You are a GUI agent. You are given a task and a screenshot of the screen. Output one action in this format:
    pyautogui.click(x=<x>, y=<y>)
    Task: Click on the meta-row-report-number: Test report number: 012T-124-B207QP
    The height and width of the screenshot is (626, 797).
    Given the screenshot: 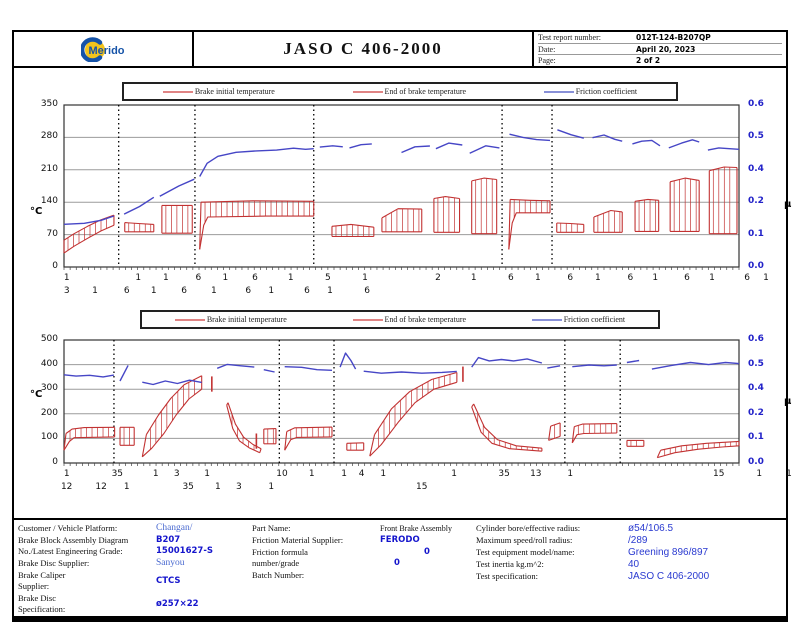 What is the action you would take?
    pyautogui.click(x=660, y=38)
    